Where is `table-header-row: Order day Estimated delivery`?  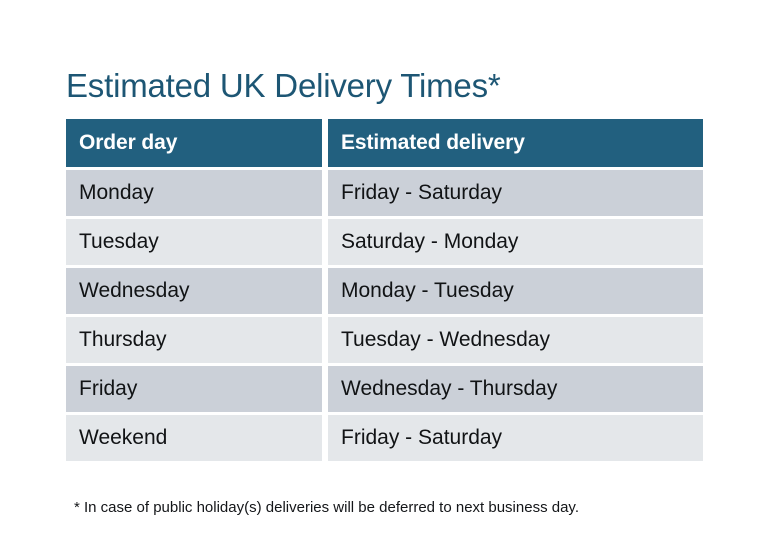
table-header-row: Order day Estimated delivery is located at coordinates (384, 143).